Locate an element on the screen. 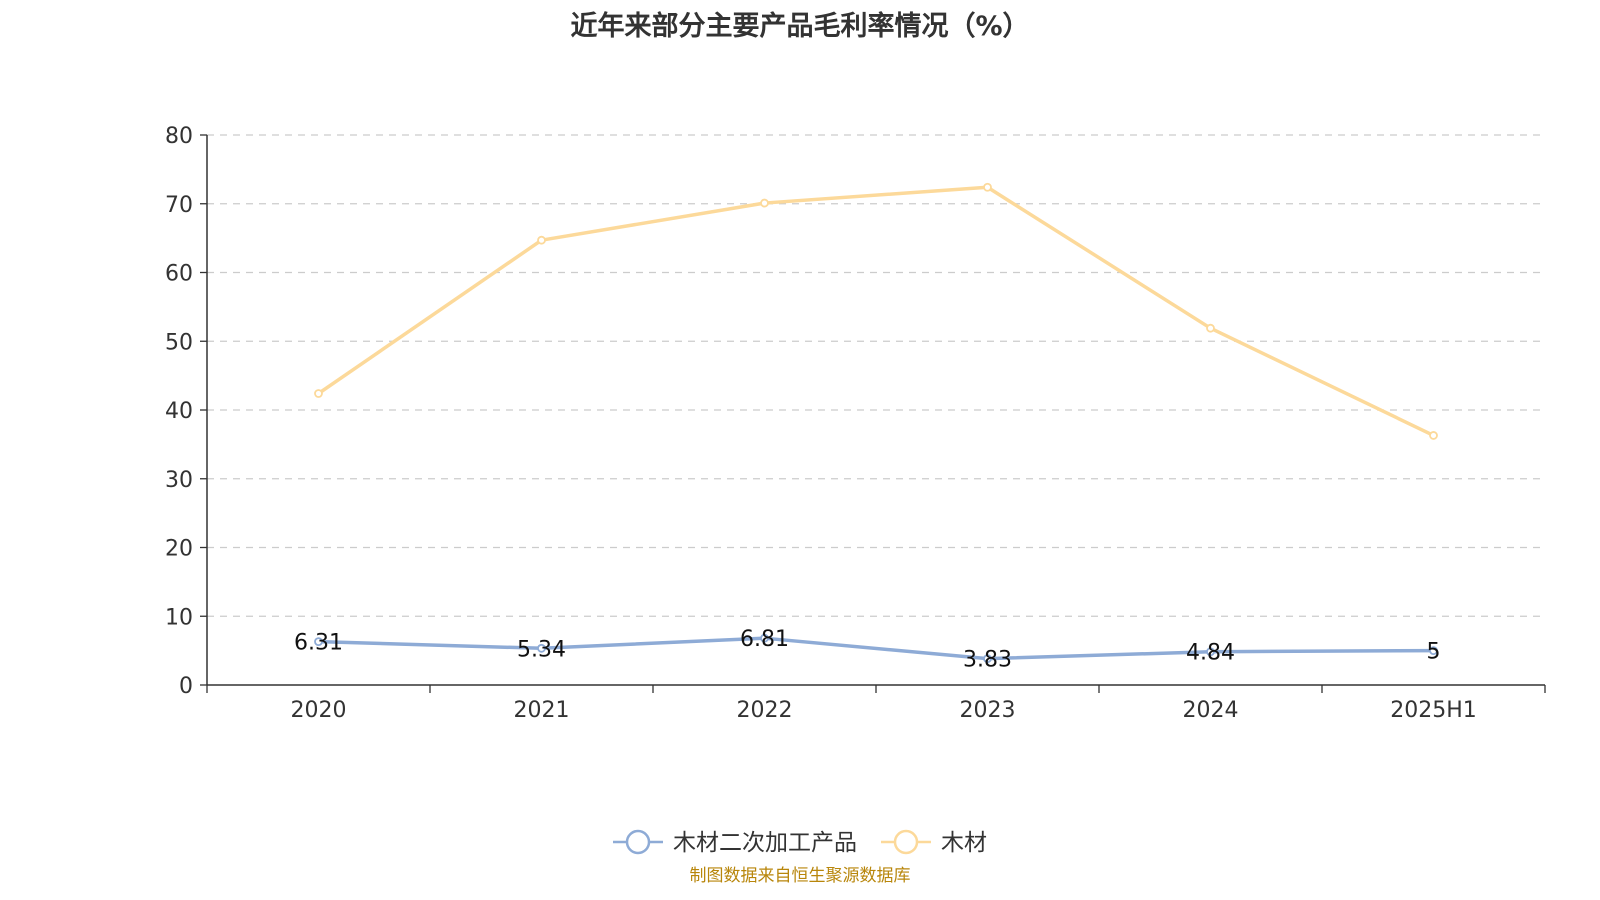  legend: 木材二次加工产品 木材 is located at coordinates (800, 842).